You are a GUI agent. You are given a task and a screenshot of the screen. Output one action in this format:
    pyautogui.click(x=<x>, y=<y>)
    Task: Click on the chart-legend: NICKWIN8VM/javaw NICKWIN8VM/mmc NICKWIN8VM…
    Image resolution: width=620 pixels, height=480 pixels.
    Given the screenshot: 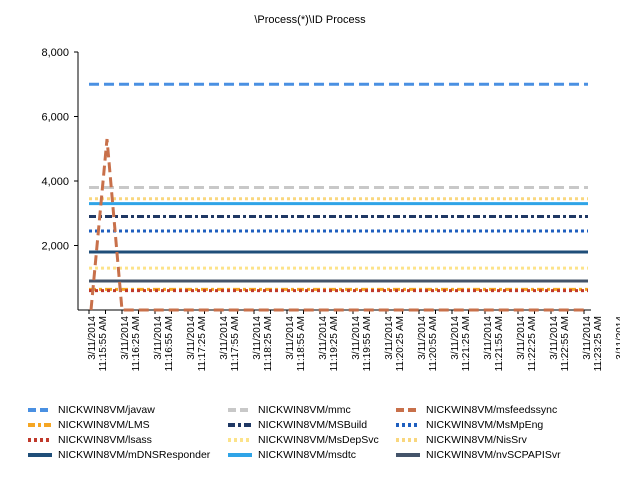 What is the action you would take?
    pyautogui.click(x=323, y=432)
    